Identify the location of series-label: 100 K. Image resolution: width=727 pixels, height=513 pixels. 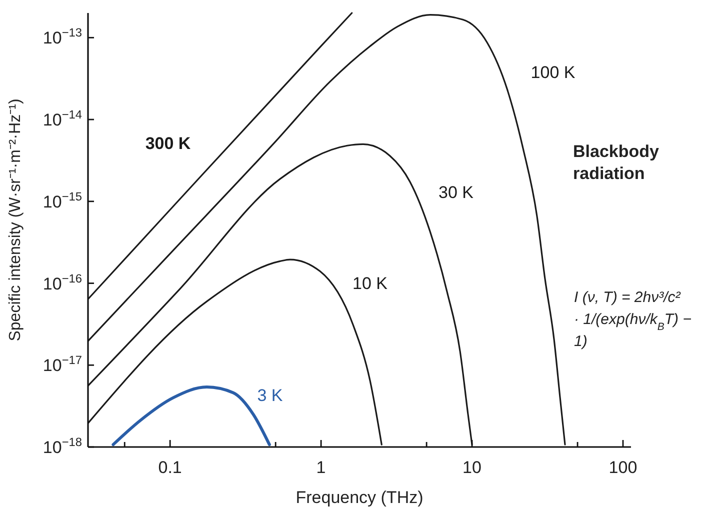
(553, 72).